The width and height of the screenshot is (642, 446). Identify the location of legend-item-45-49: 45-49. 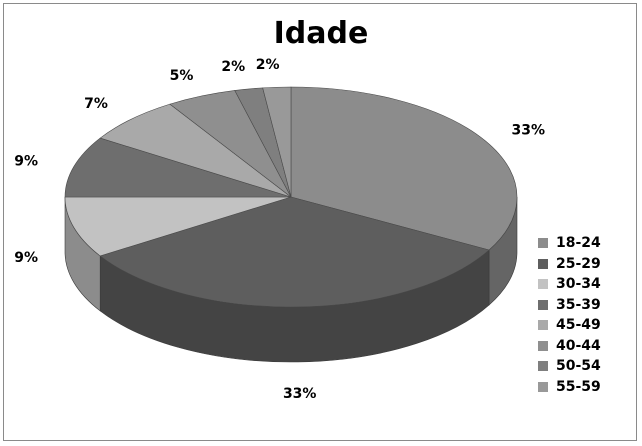
(569, 325).